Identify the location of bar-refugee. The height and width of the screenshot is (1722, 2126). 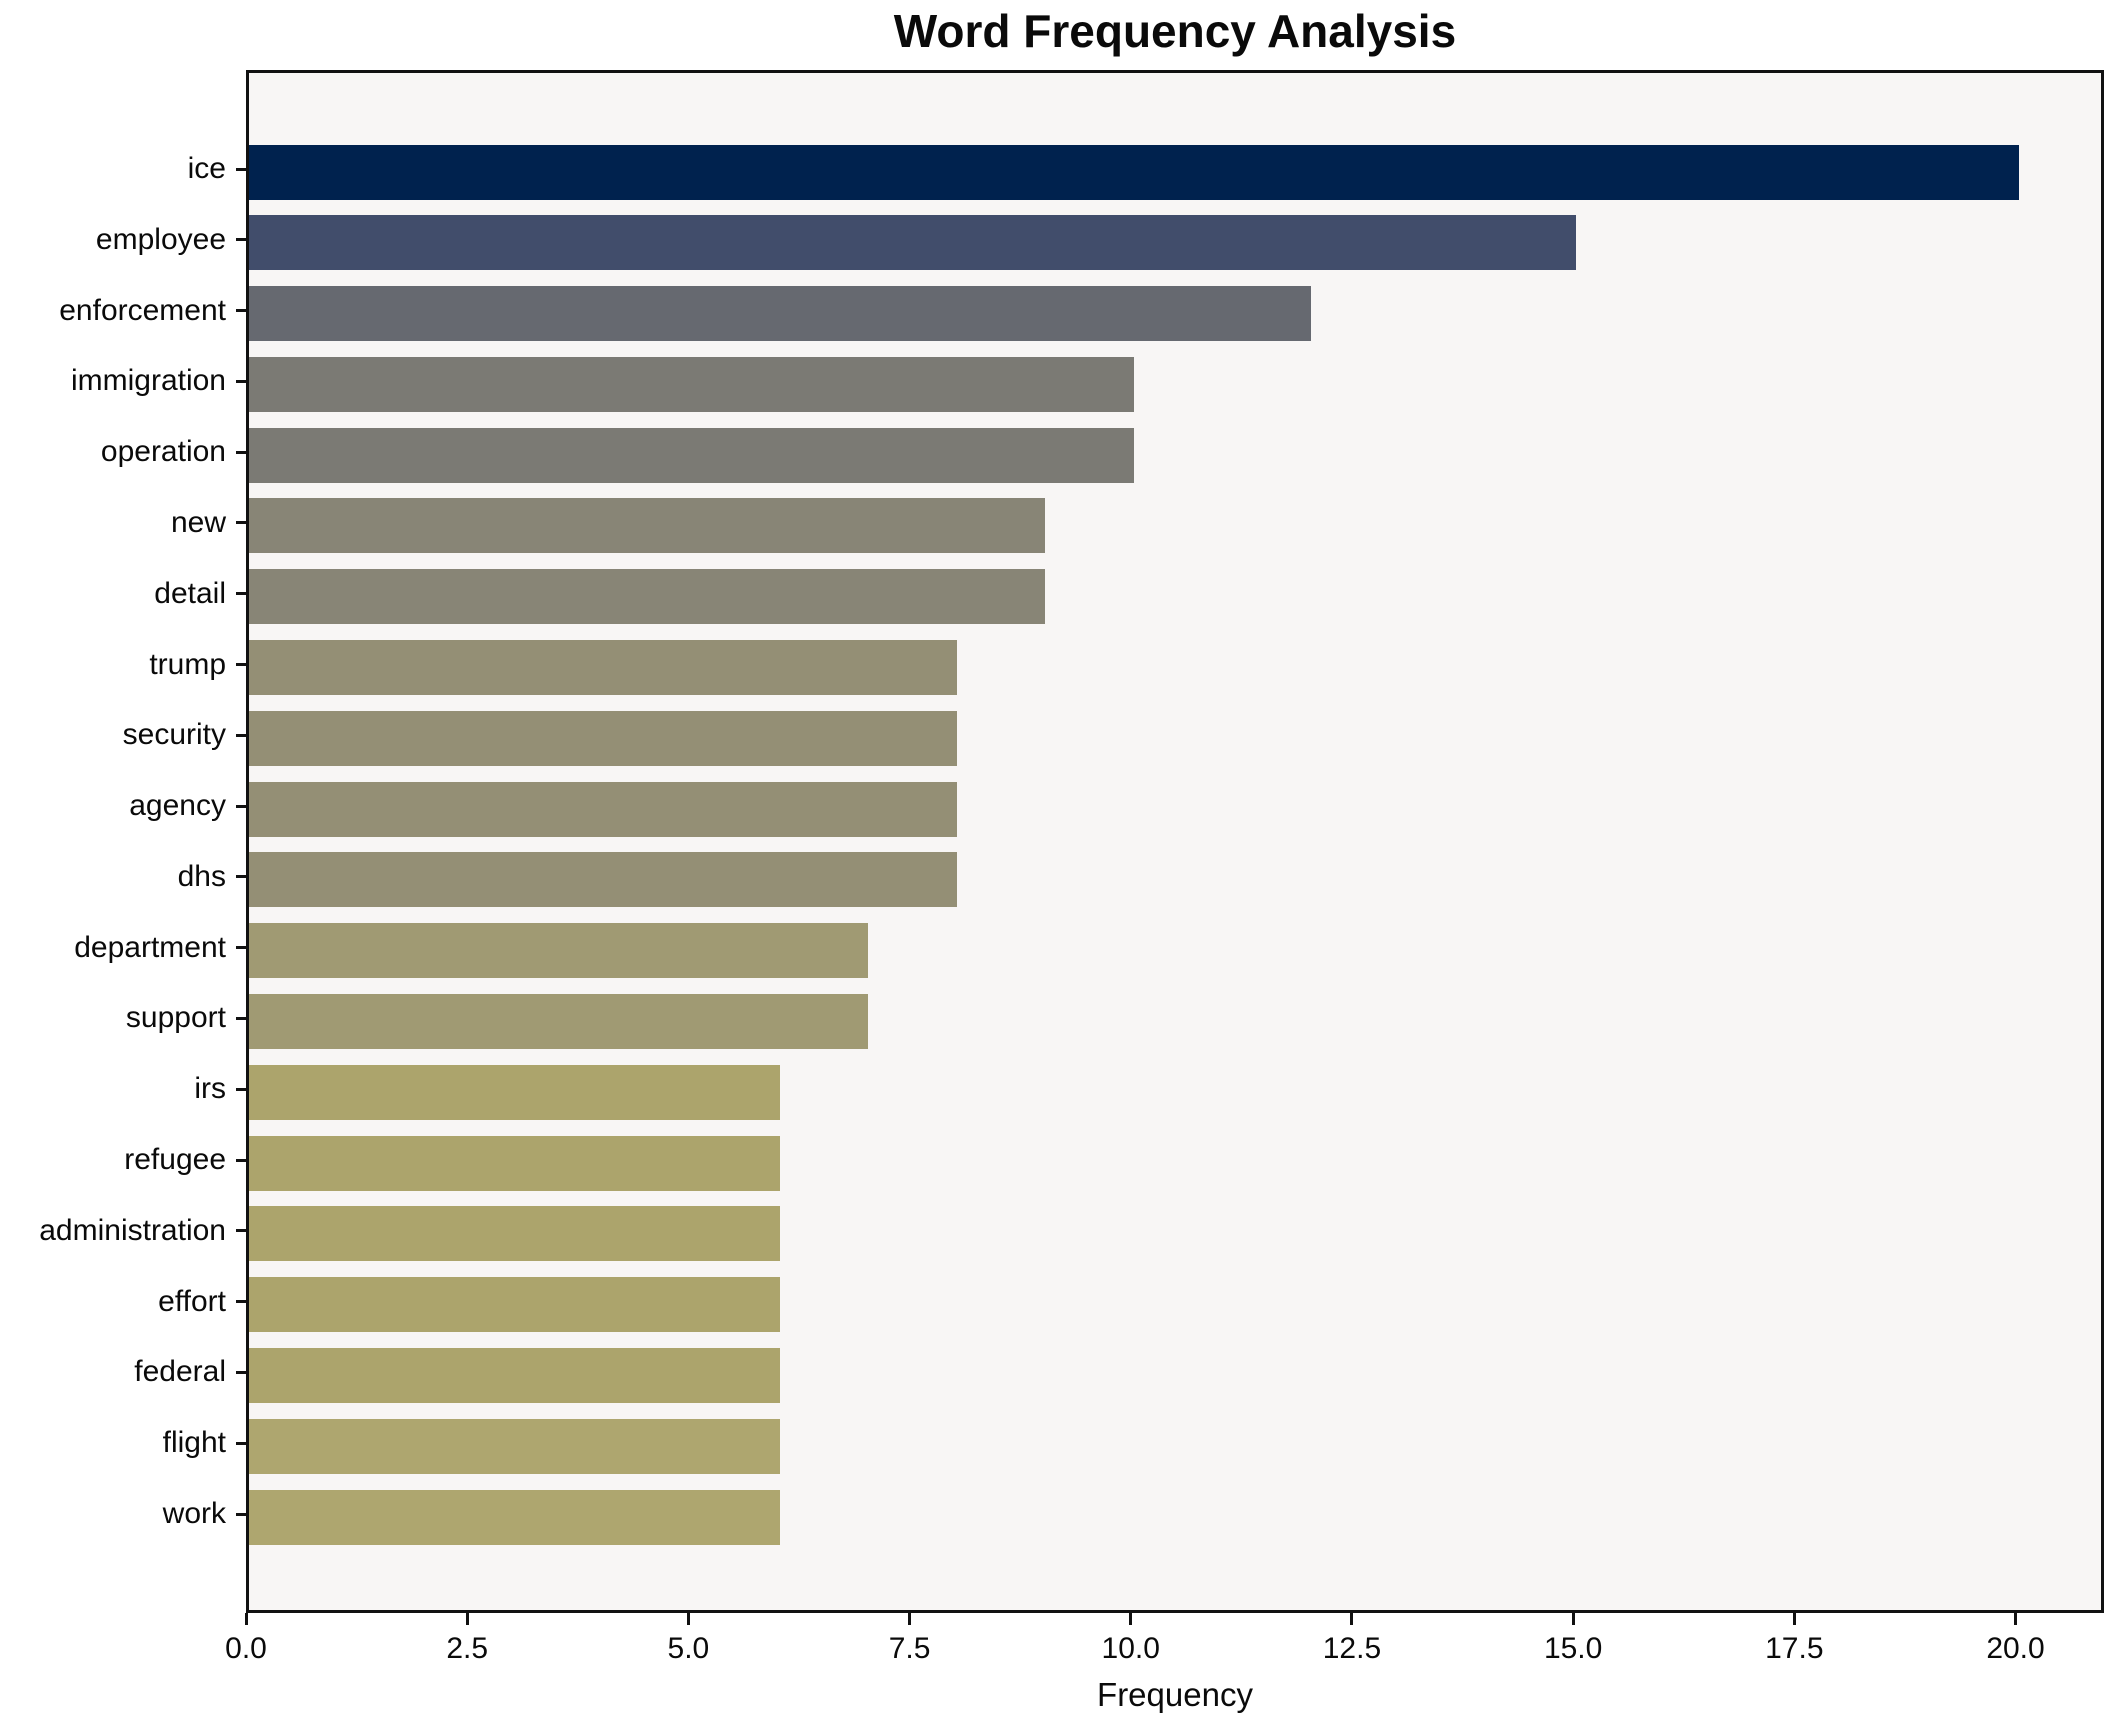
(514, 1163).